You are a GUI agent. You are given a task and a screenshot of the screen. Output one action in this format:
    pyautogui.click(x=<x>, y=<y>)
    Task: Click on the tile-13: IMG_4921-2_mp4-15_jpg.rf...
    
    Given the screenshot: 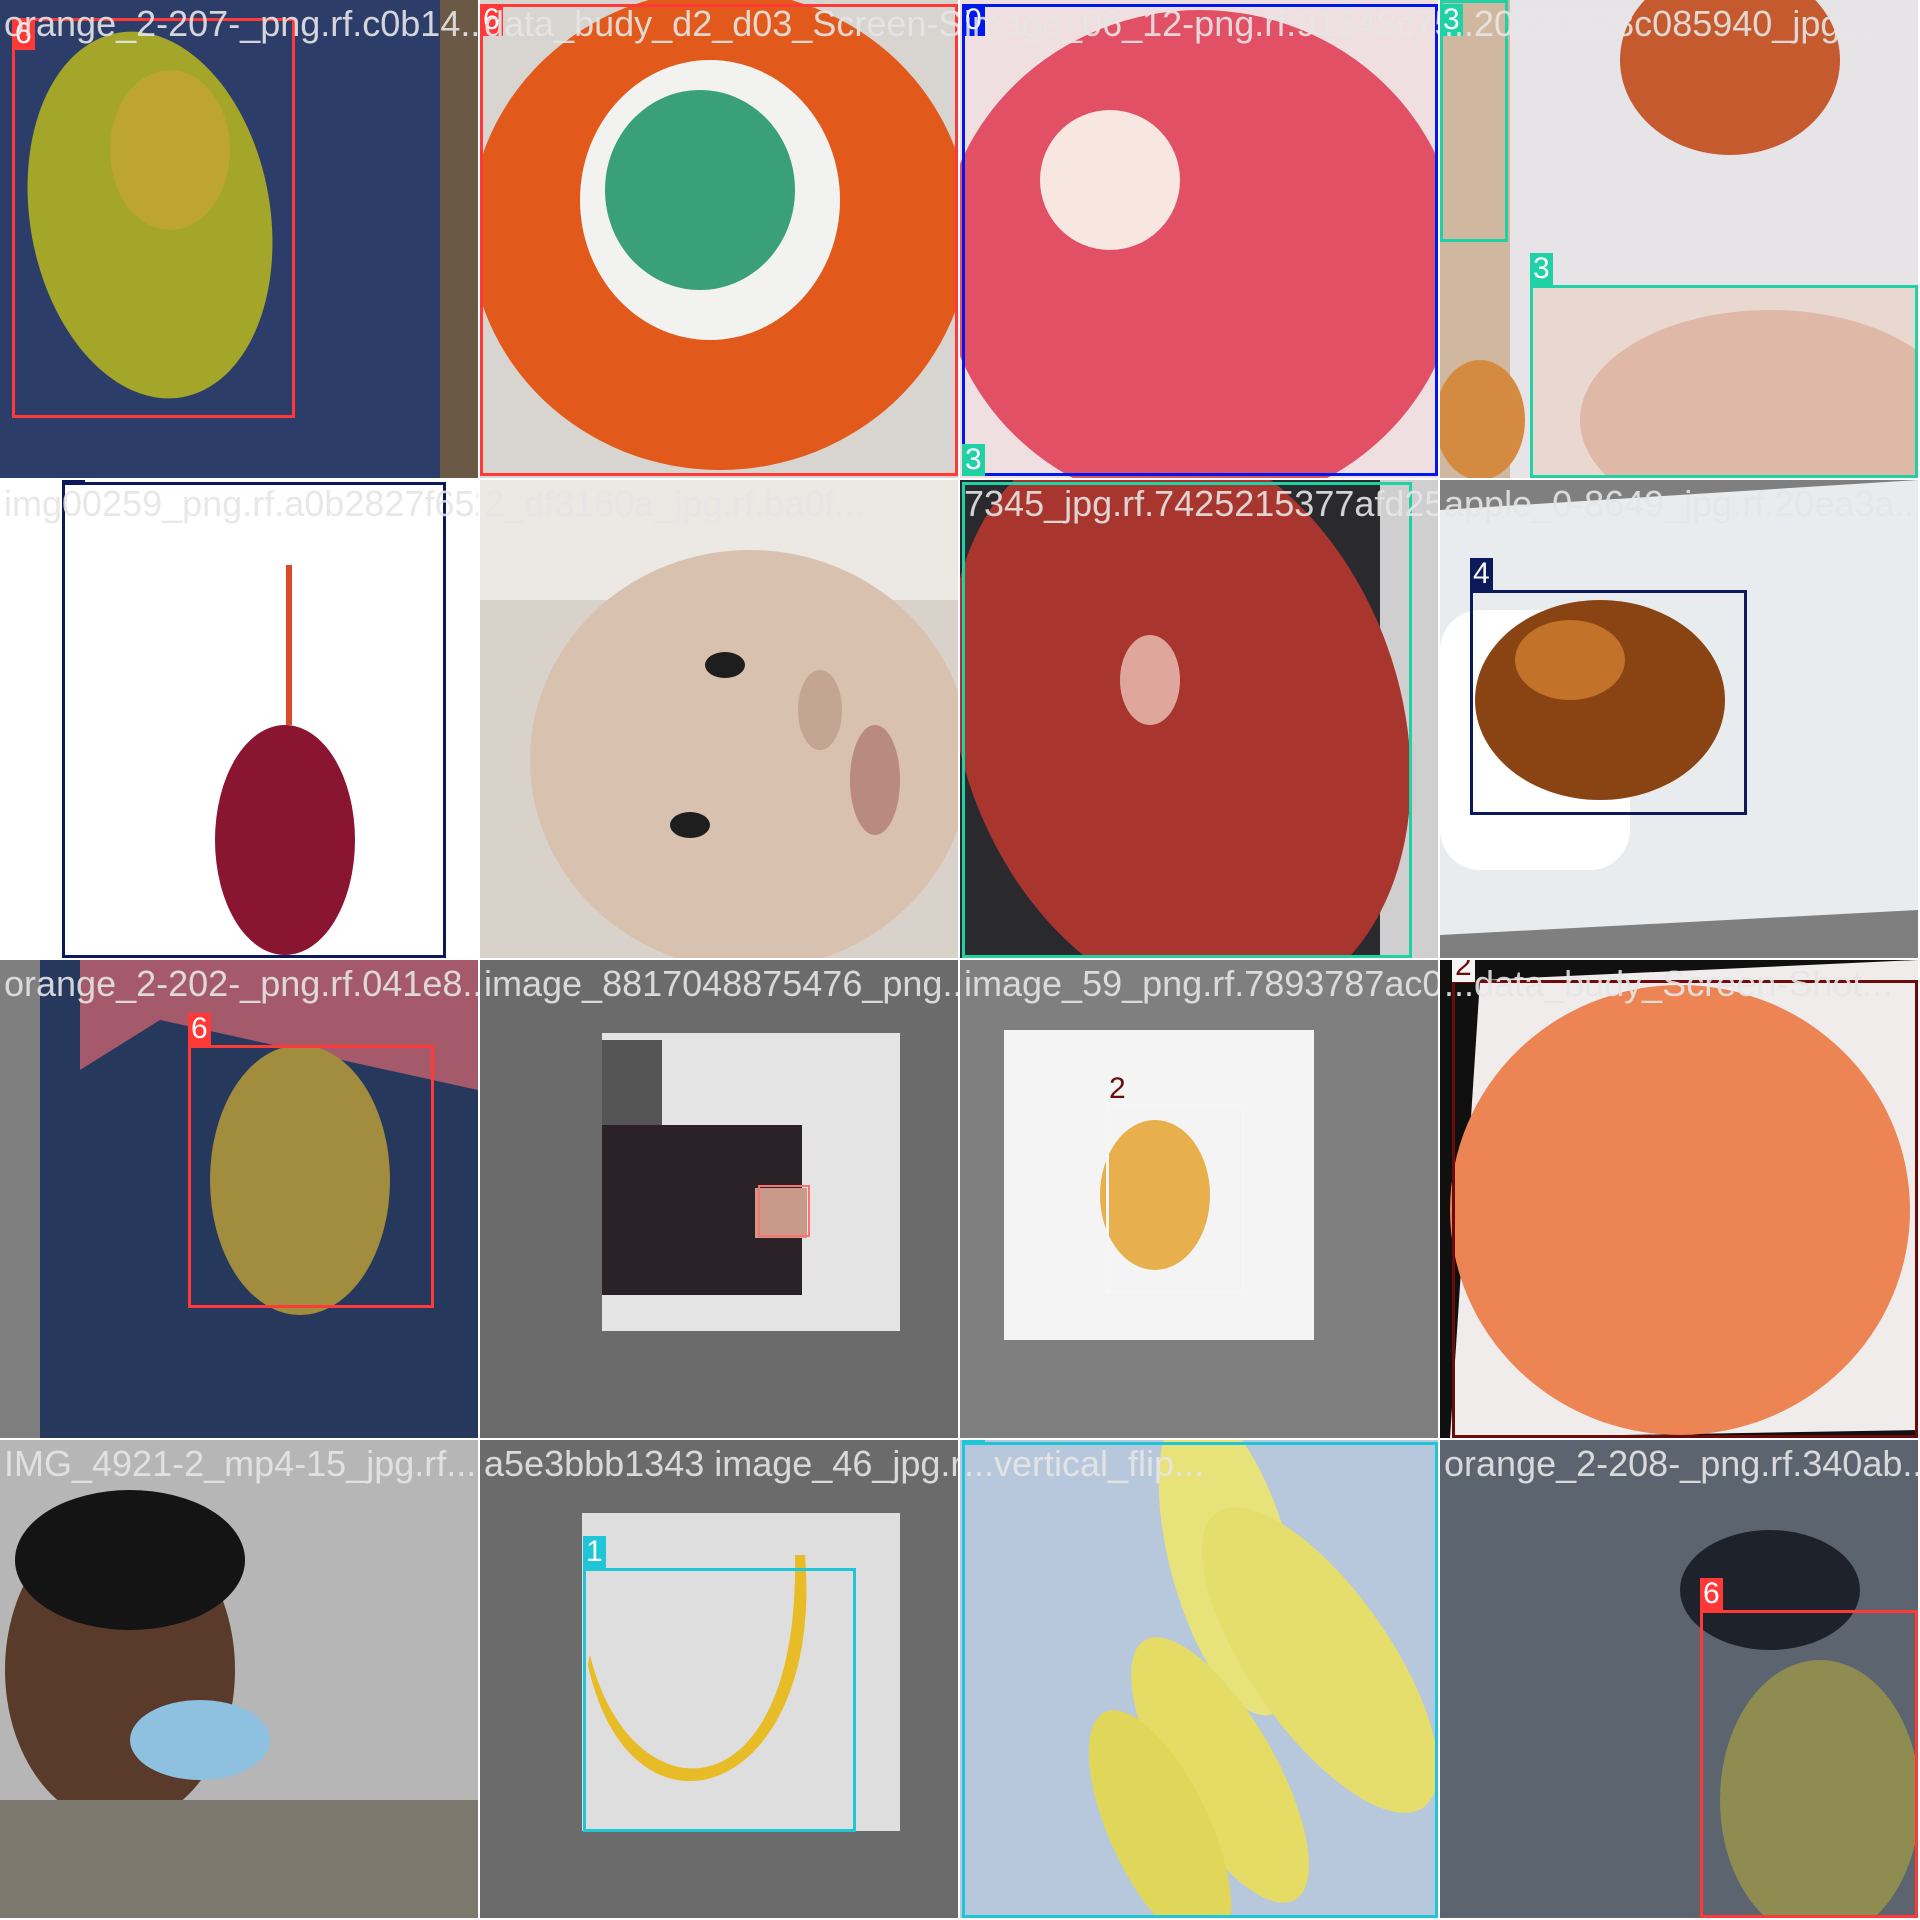 What is the action you would take?
    pyautogui.click(x=239, y=1679)
    